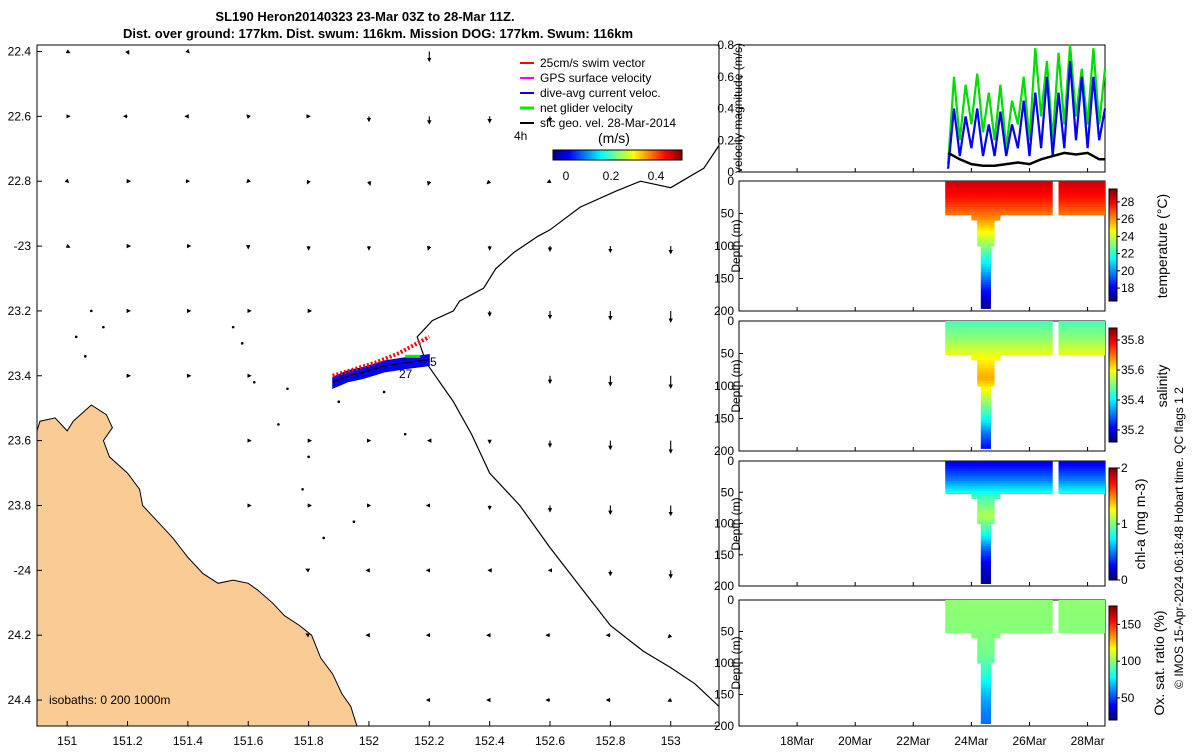 The image size is (1200, 755). Describe the element at coordinates (598, 123) in the screenshot. I see `legend-item-sfc: sfc geo. vel. 28-Mar-2014` at that location.